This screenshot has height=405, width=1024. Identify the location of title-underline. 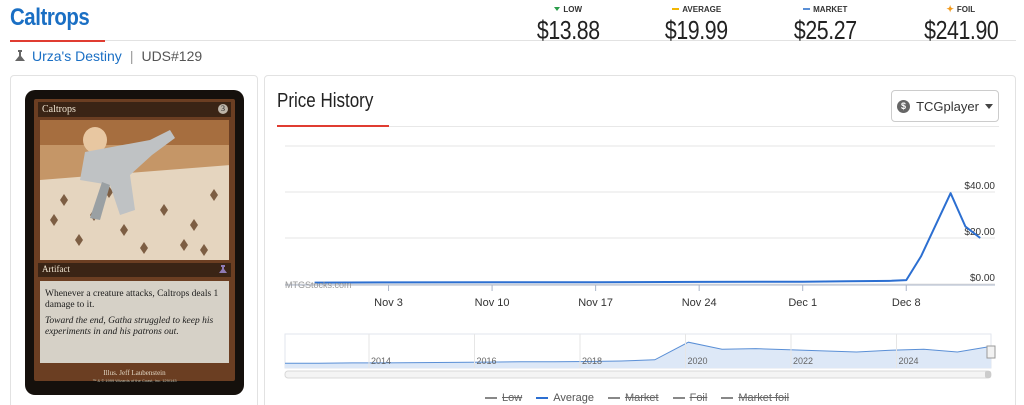
(57, 41).